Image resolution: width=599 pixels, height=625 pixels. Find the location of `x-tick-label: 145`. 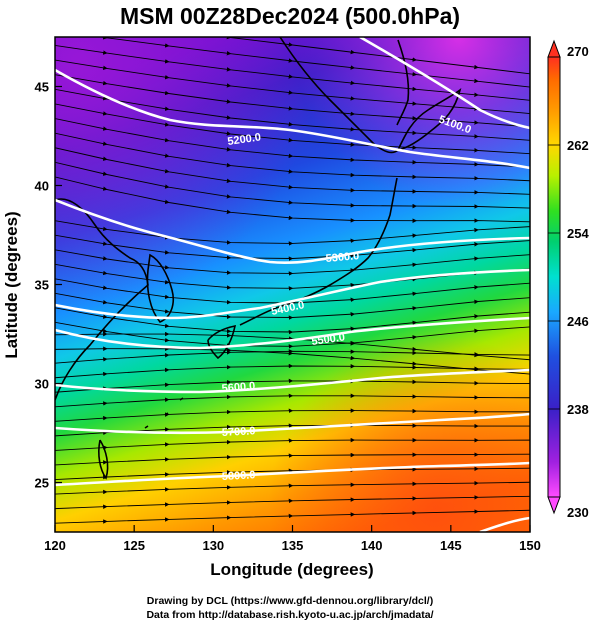

x-tick-label: 145 is located at coordinates (451, 545).